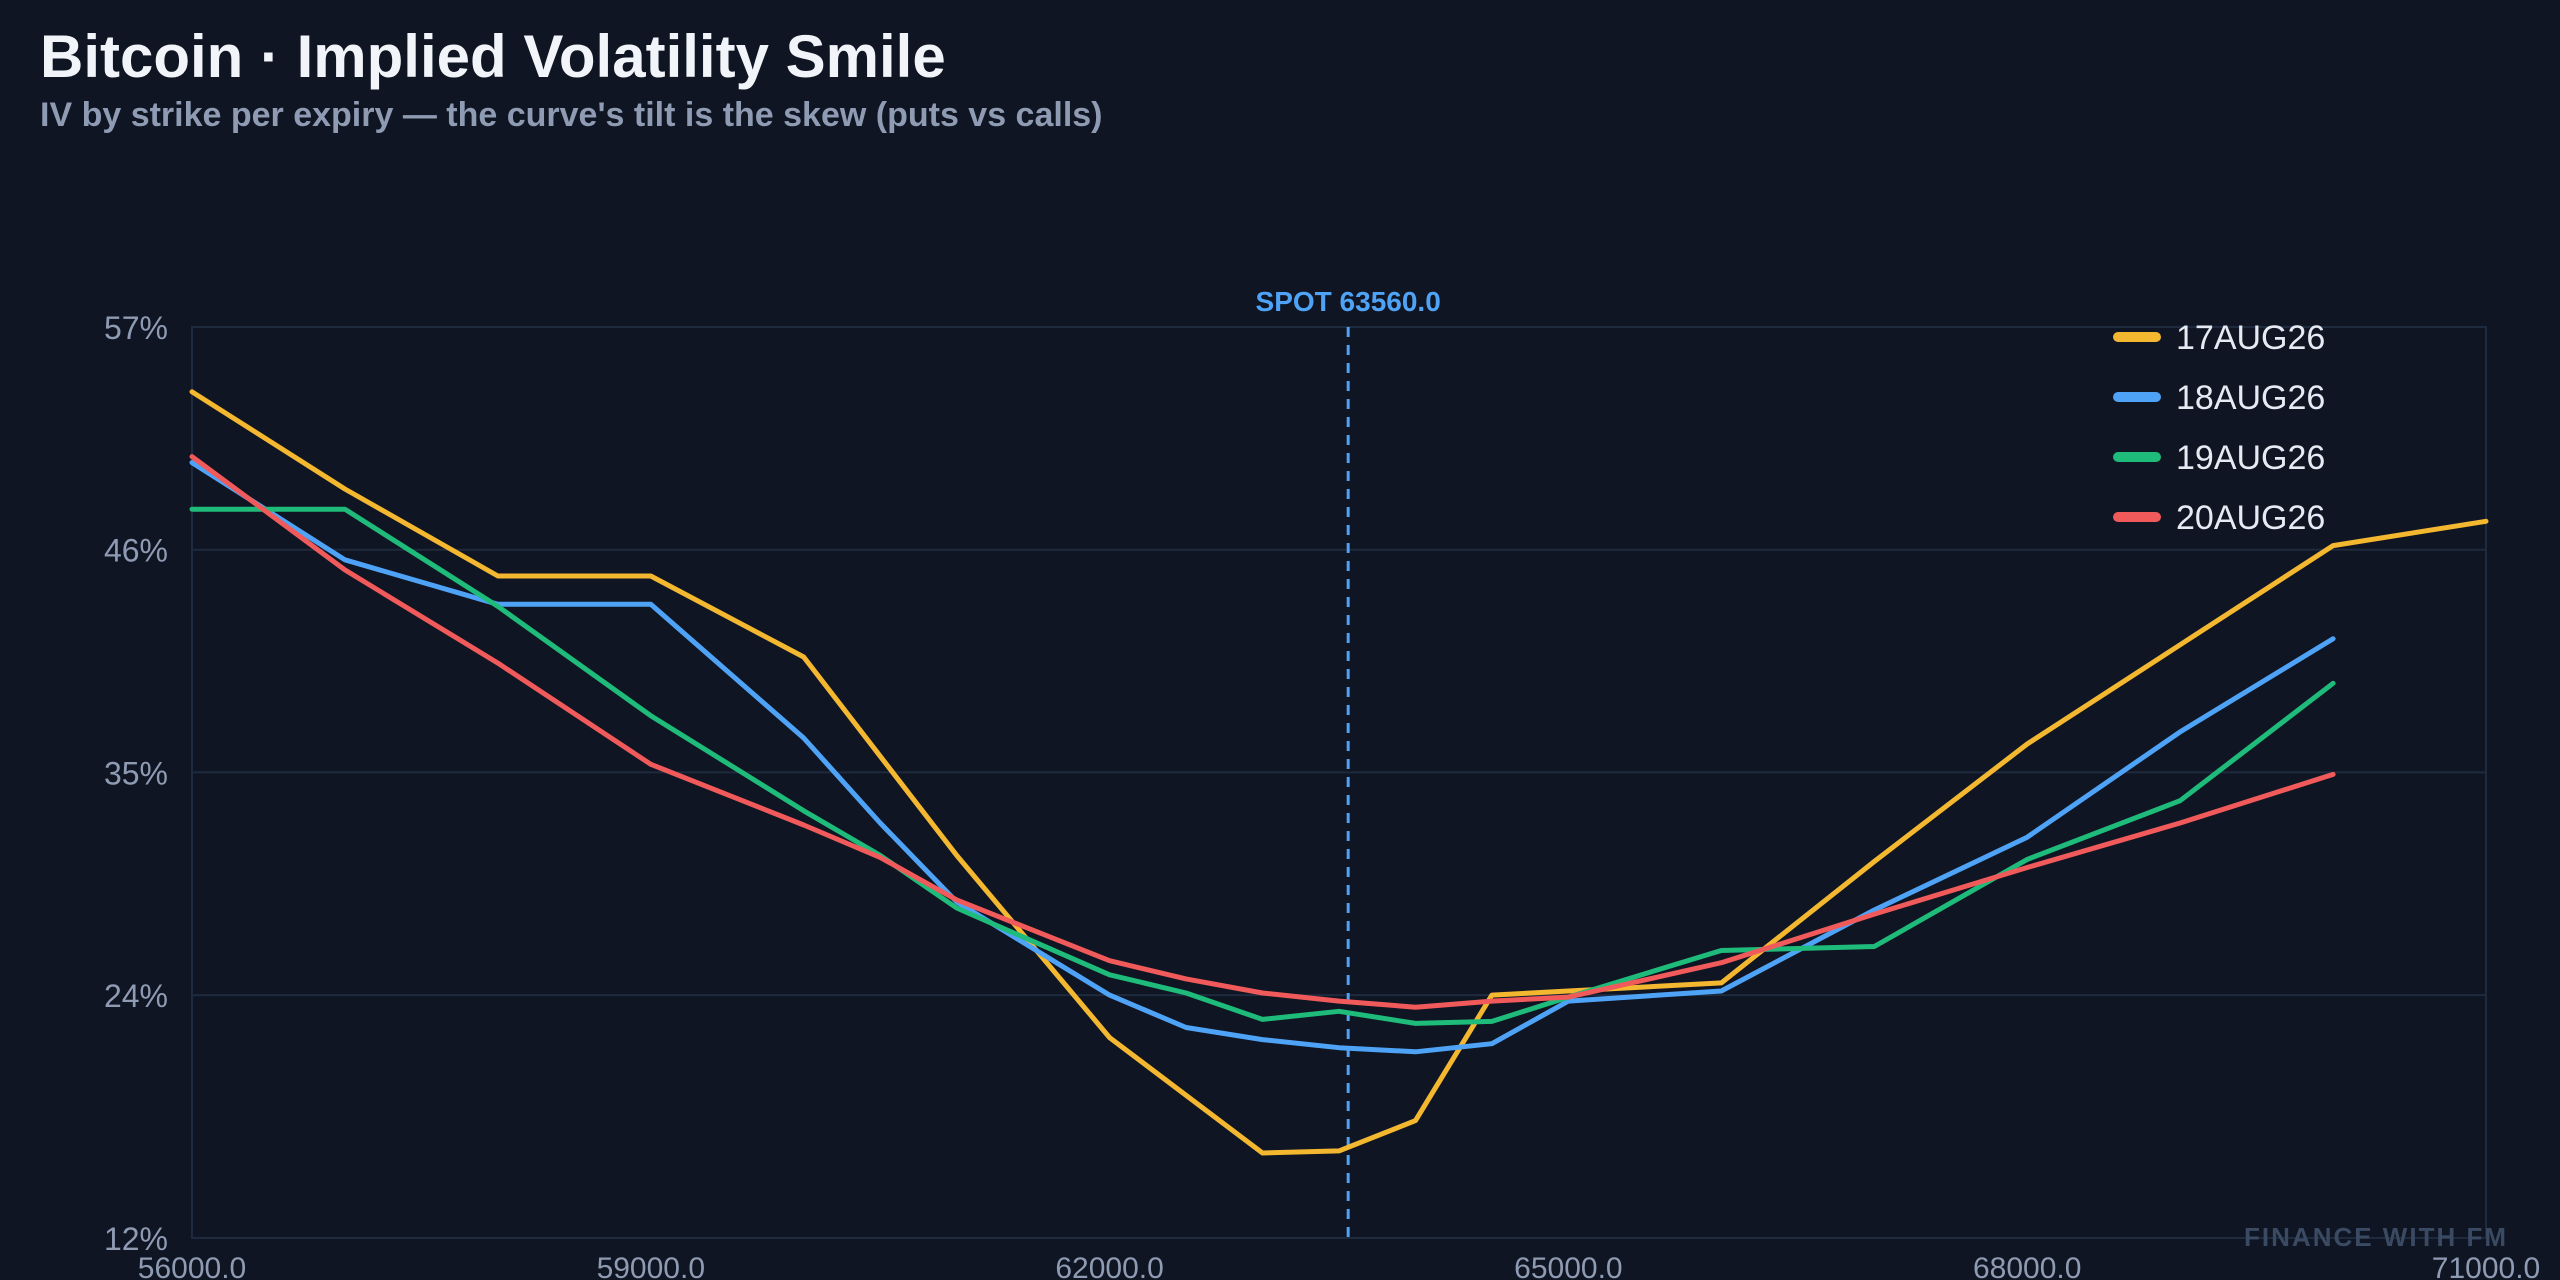  What do you see at coordinates (1568, 1266) in the screenshot?
I see `x-tick-label: 65000.0` at bounding box center [1568, 1266].